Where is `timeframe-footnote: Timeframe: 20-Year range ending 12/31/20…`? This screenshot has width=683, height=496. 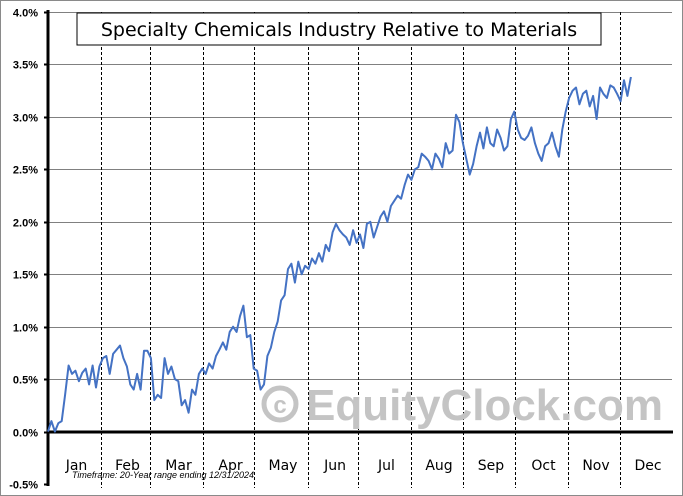
timeframe-footnote: Timeframe: 20-Year range ending 12/31/20… is located at coordinates (163, 475).